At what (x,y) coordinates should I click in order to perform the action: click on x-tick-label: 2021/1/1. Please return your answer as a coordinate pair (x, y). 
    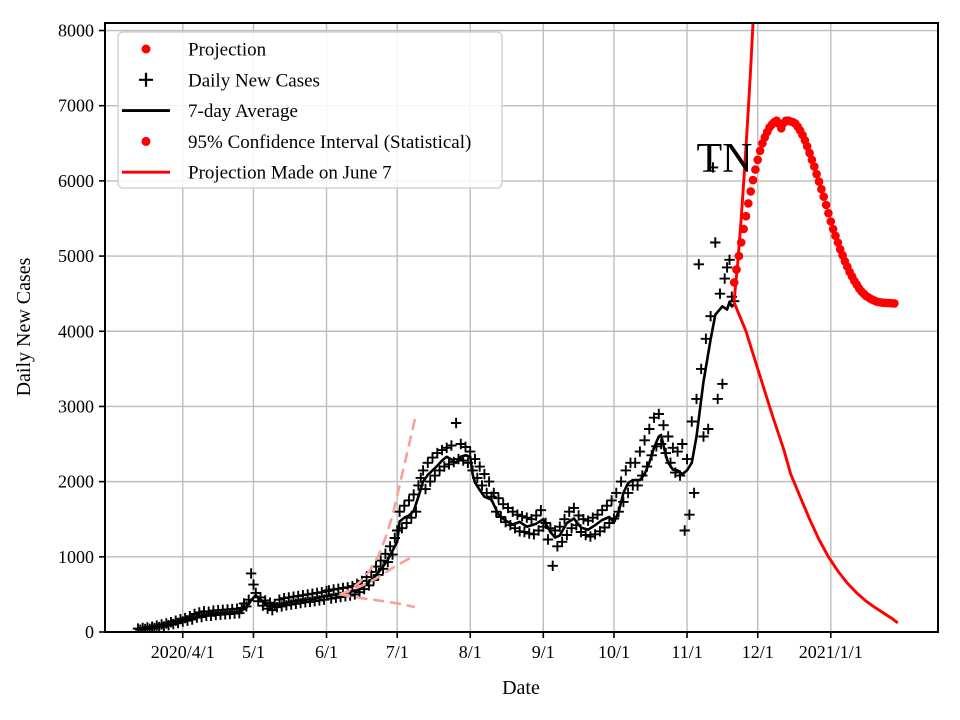
    Looking at the image, I should click on (831, 652).